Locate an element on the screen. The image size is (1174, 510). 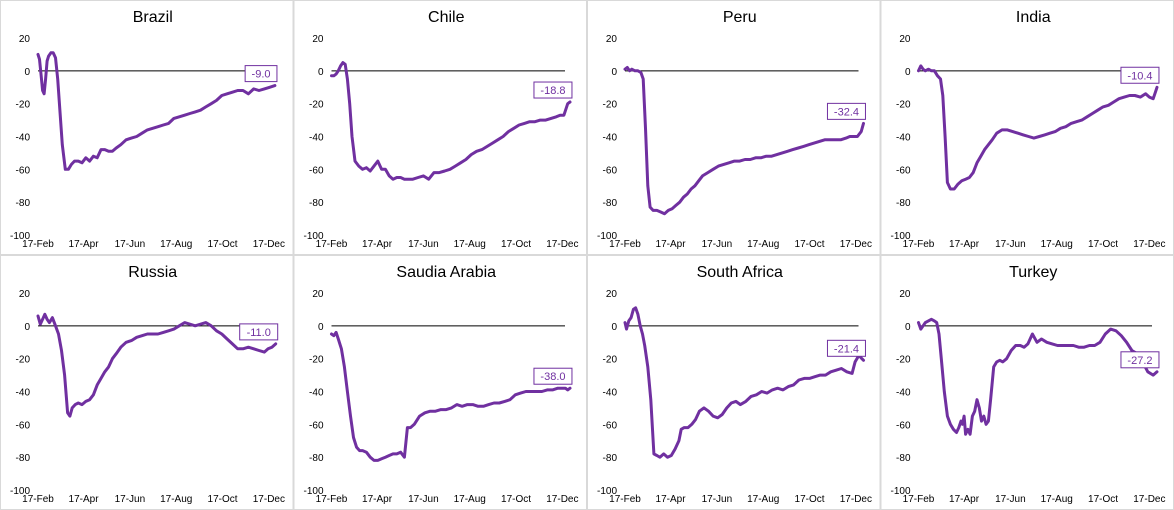
series-line-turkey is located at coordinates (1038, 376).